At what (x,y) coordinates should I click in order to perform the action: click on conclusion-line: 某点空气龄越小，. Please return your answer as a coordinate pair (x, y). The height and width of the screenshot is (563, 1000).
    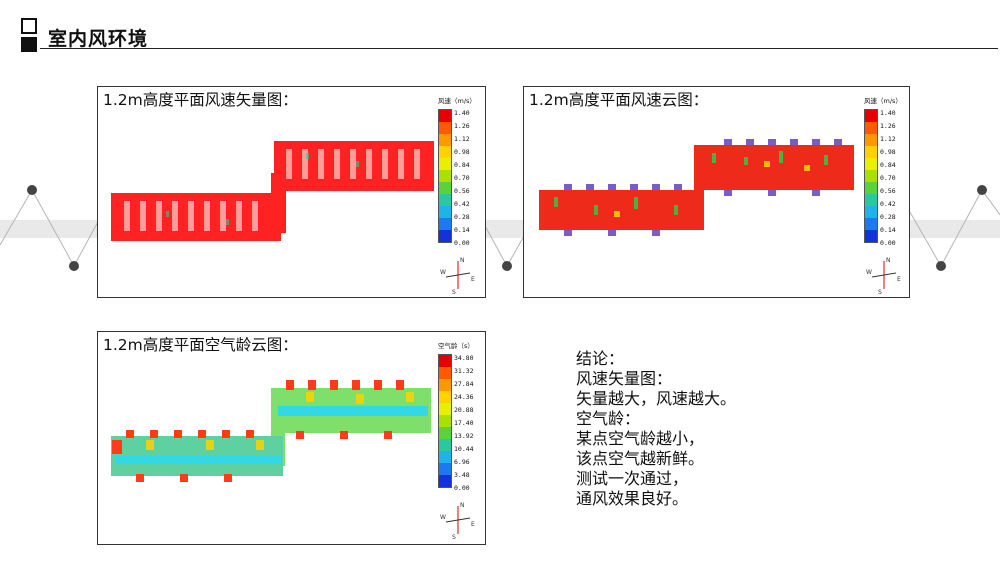
    Looking at the image, I should click on (640, 438).